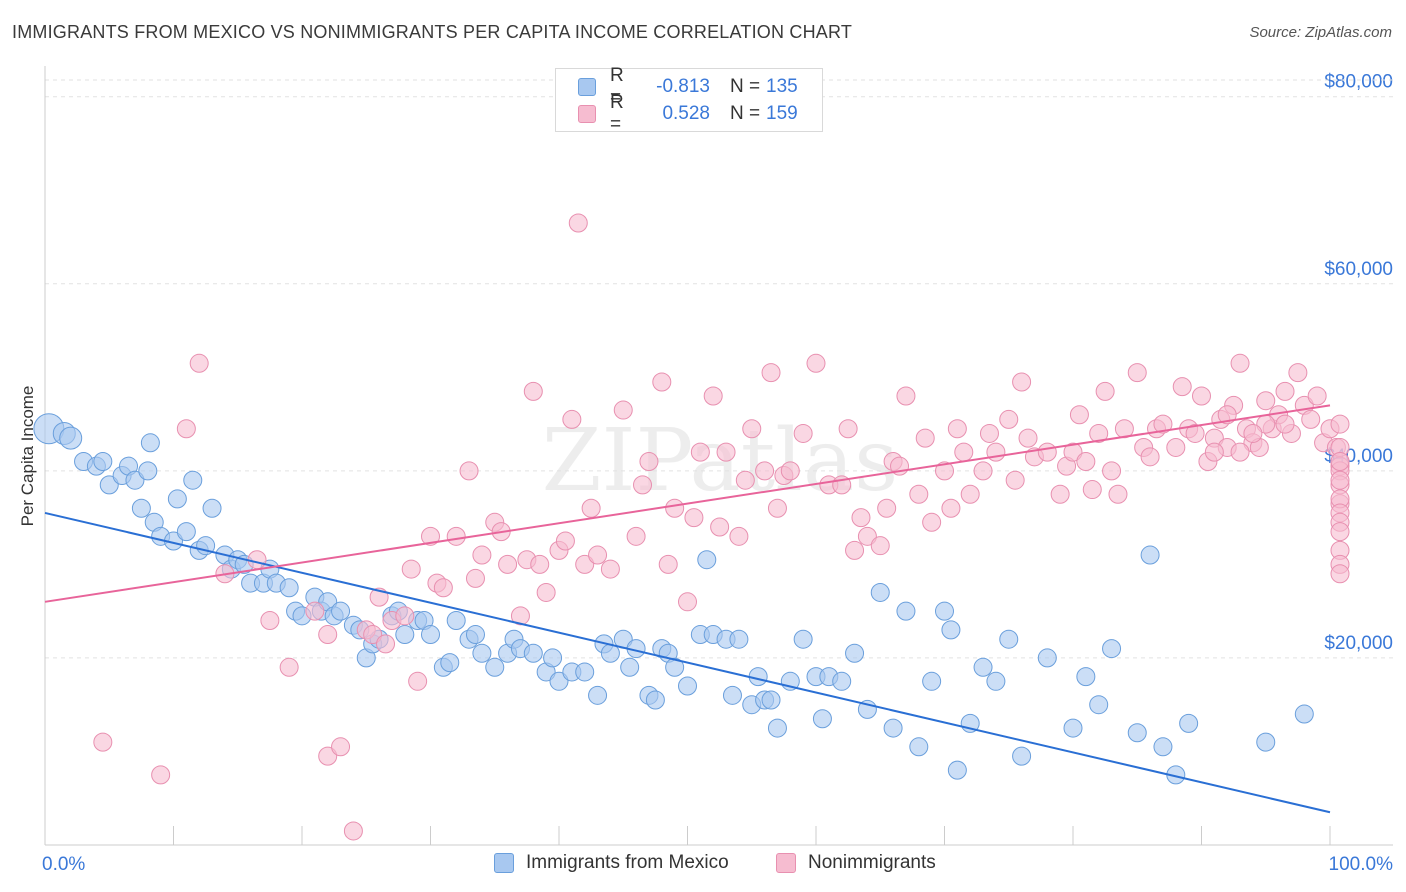 This screenshot has width=1406, height=892. What do you see at coordinates (1358, 269) in the screenshot?
I see `y-tick-label: $60,000` at bounding box center [1358, 269].